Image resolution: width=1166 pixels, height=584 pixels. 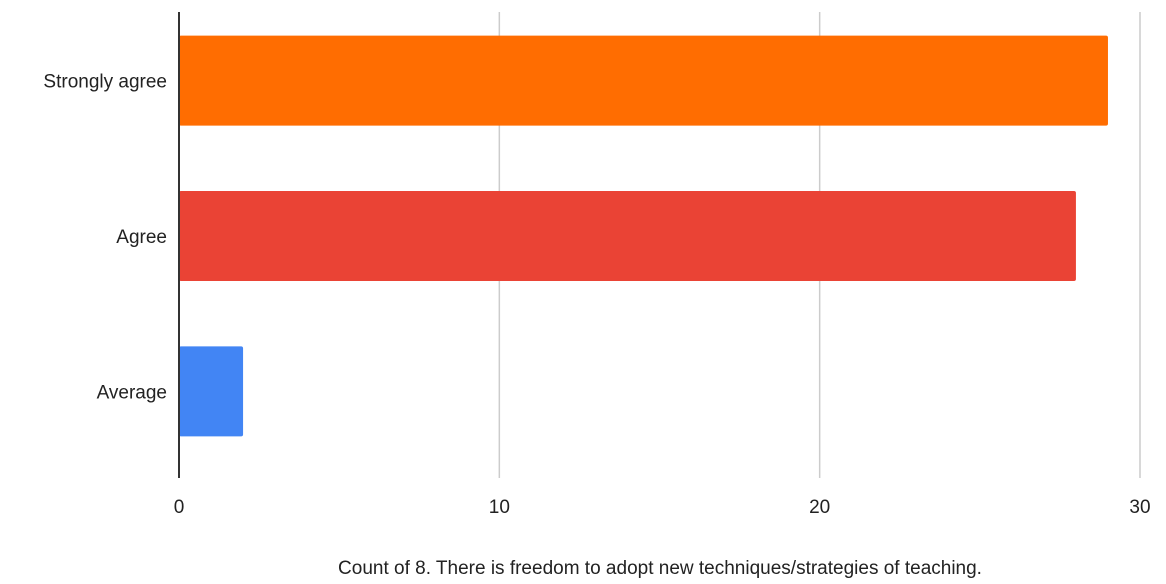 I want to click on y-category-label: Agree, so click(x=141, y=237).